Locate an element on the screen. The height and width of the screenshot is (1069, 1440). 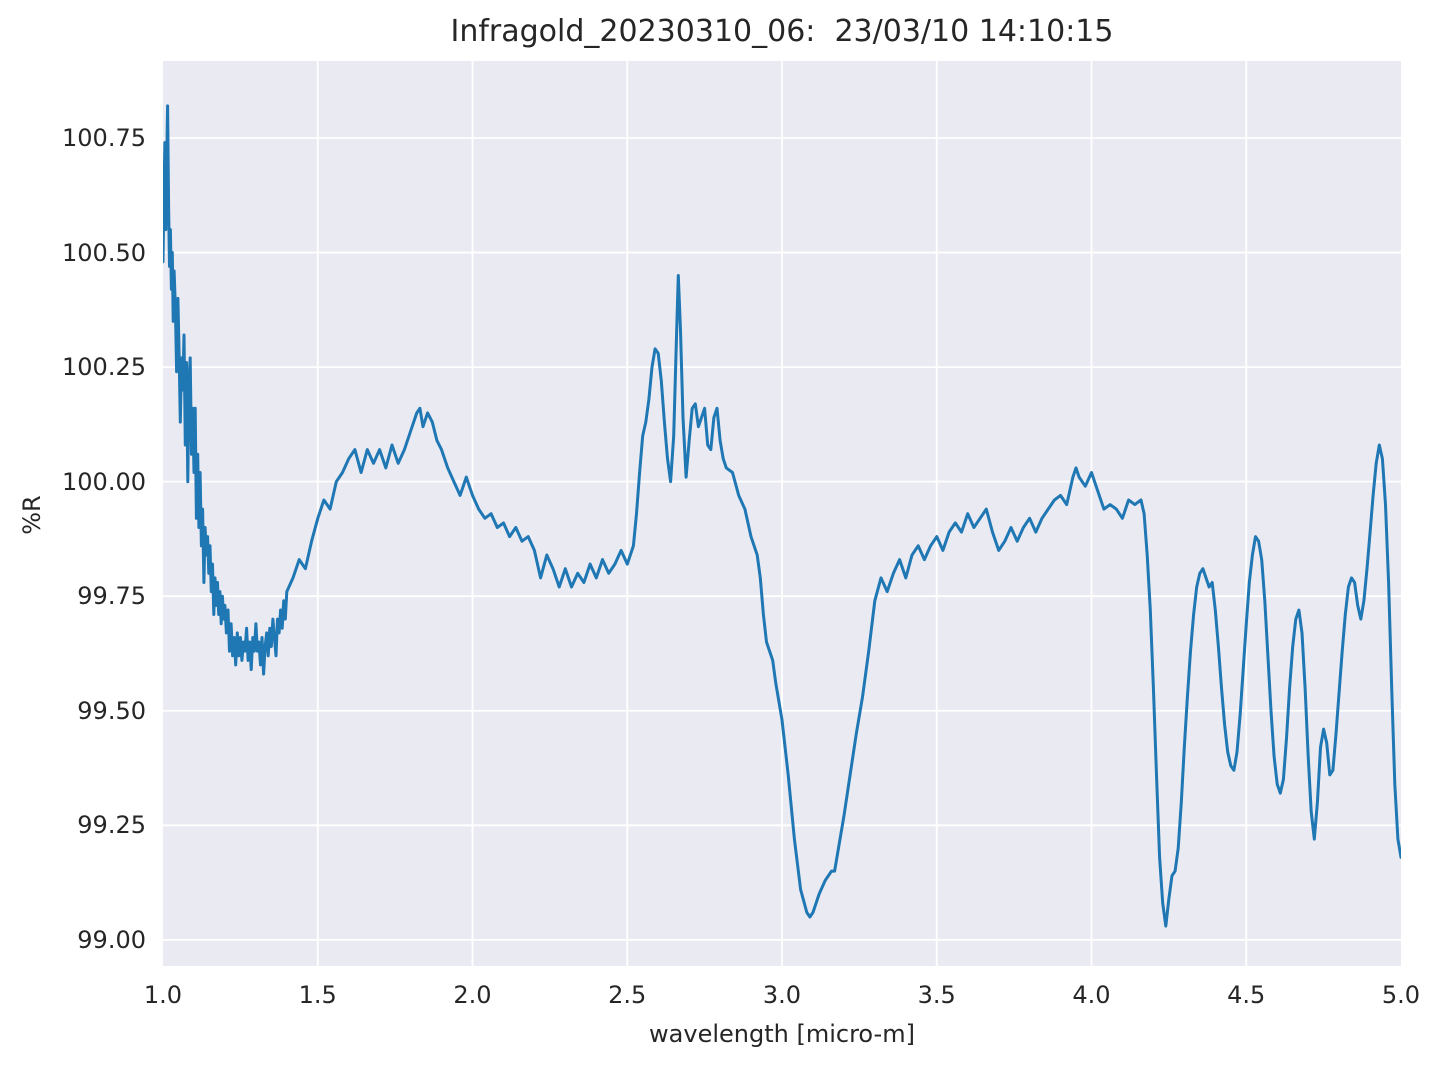
x-tick-label: 3.5 is located at coordinates (936, 995).